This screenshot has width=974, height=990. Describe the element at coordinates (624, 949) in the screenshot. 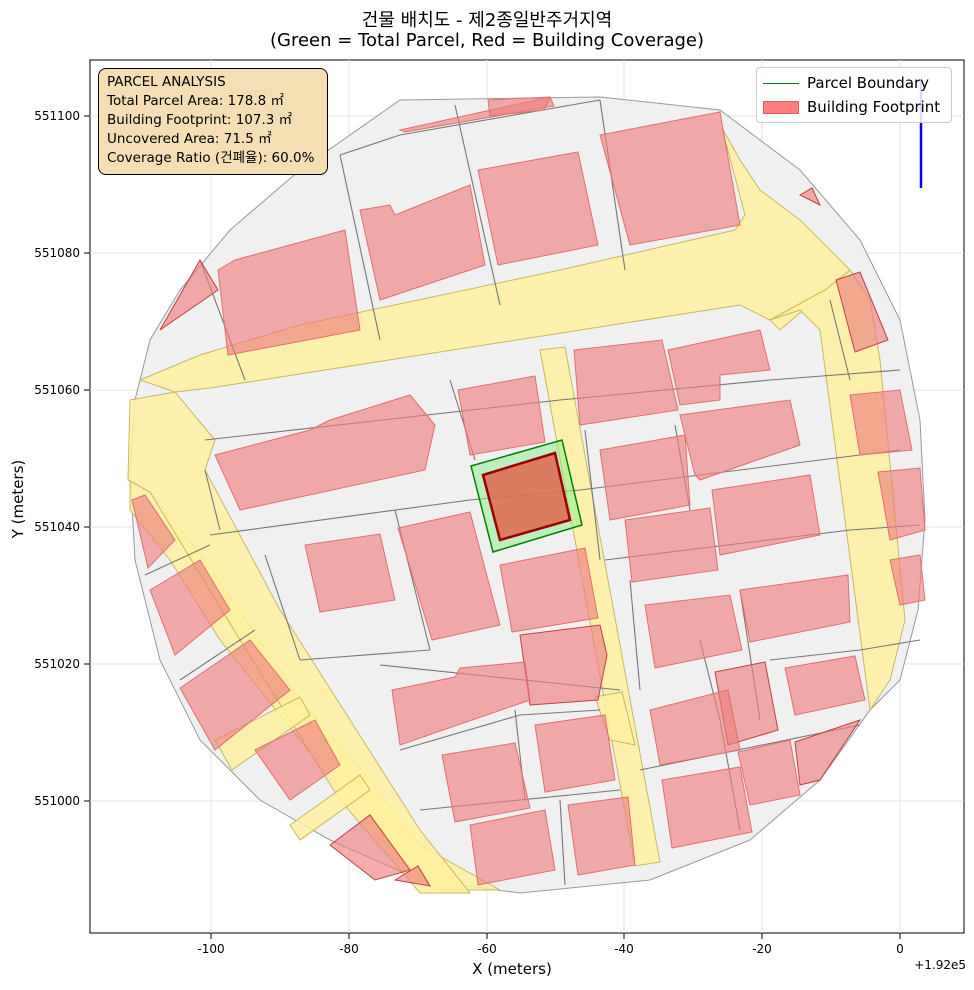

I see `xtick-label: -40` at that location.